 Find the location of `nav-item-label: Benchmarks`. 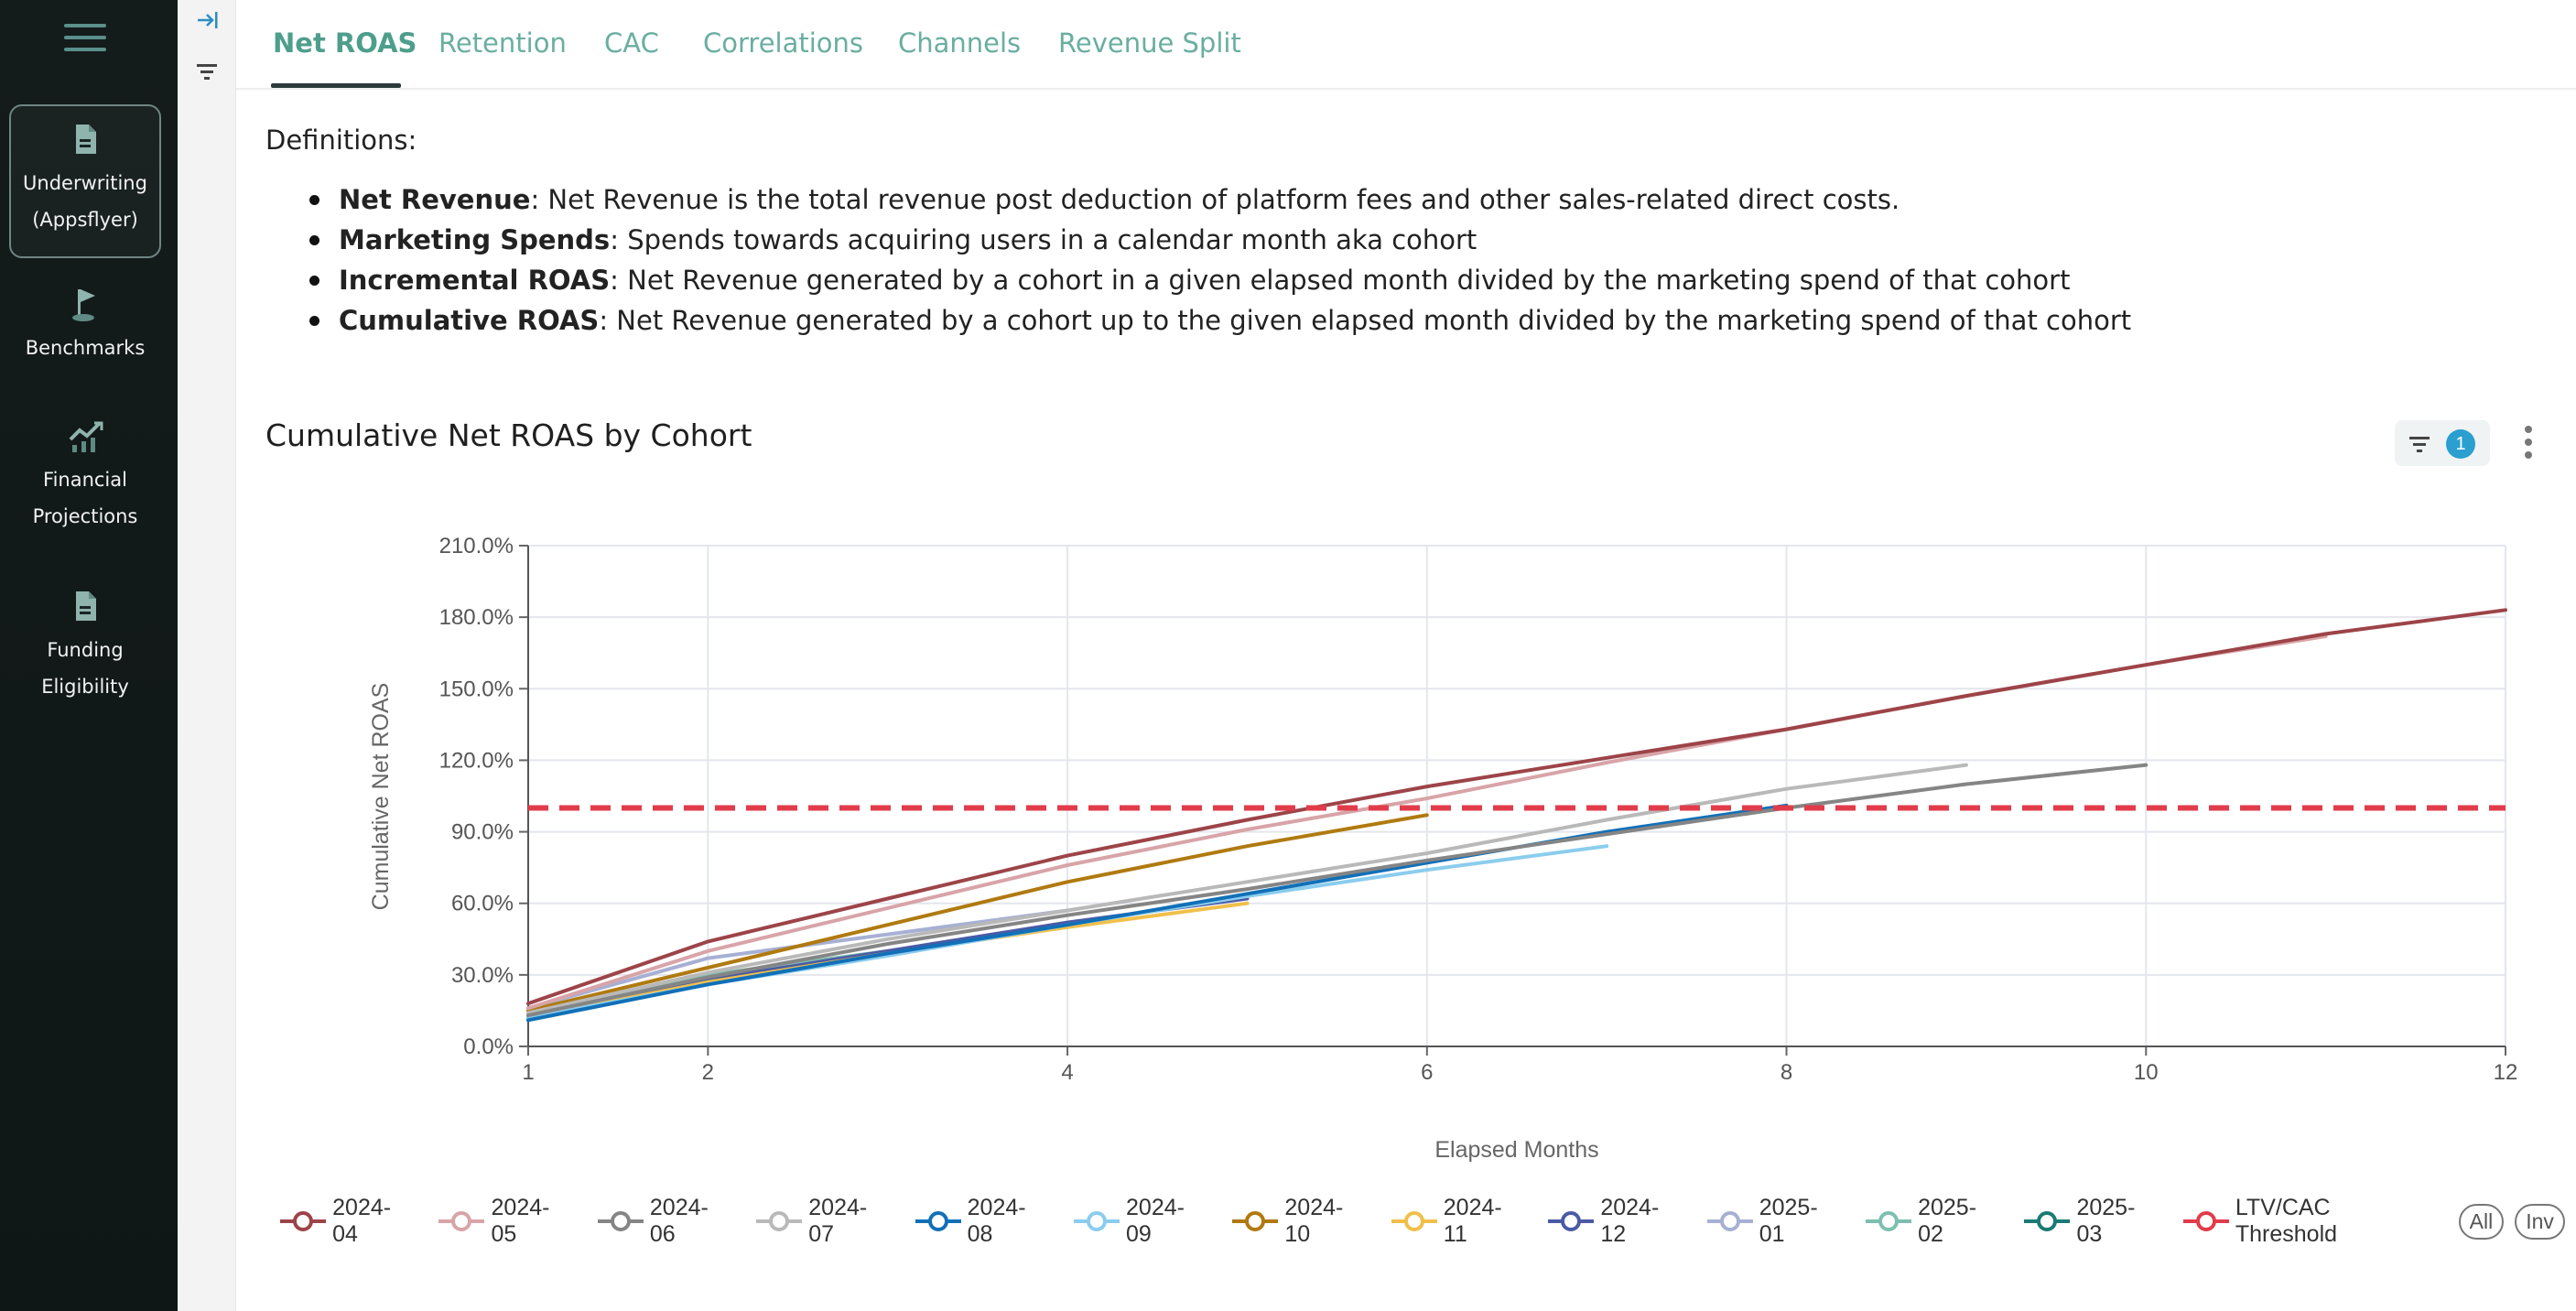

nav-item-label: Benchmarks is located at coordinates (86, 348).